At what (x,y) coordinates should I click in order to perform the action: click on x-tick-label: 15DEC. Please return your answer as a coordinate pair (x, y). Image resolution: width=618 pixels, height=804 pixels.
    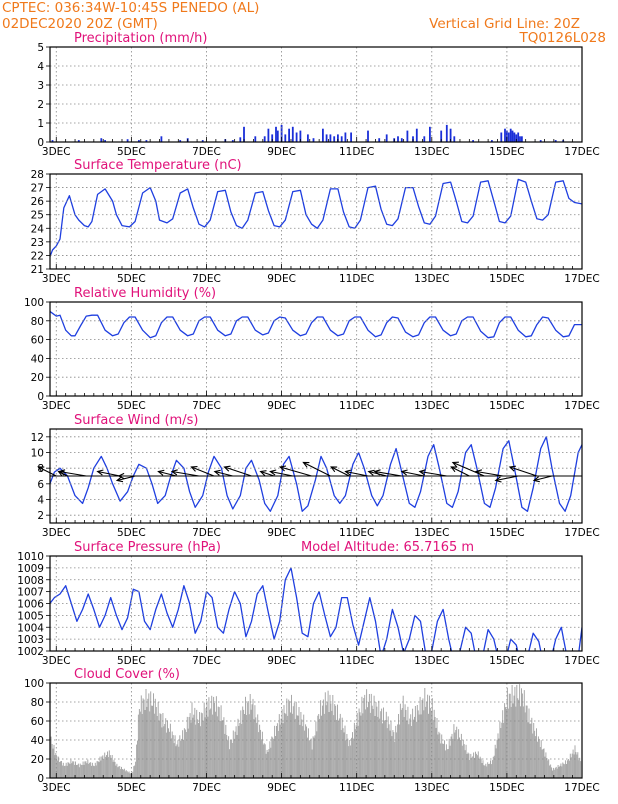
    Looking at the image, I should click on (506, 279).